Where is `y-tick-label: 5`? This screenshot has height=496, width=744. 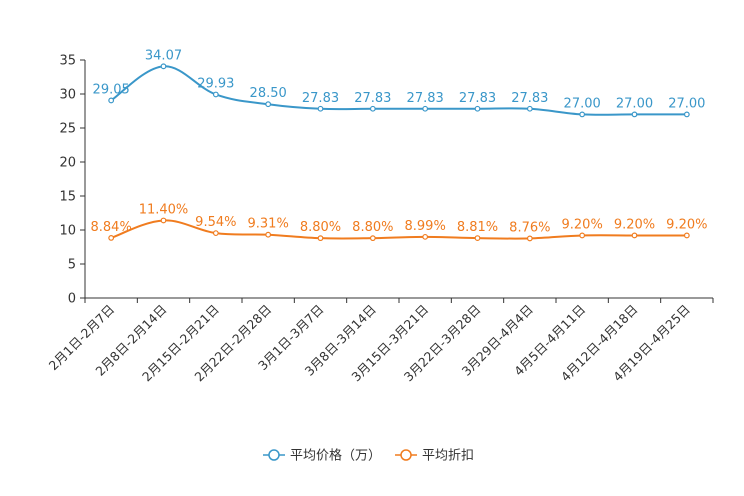
y-tick-label: 5 is located at coordinates (72, 265).